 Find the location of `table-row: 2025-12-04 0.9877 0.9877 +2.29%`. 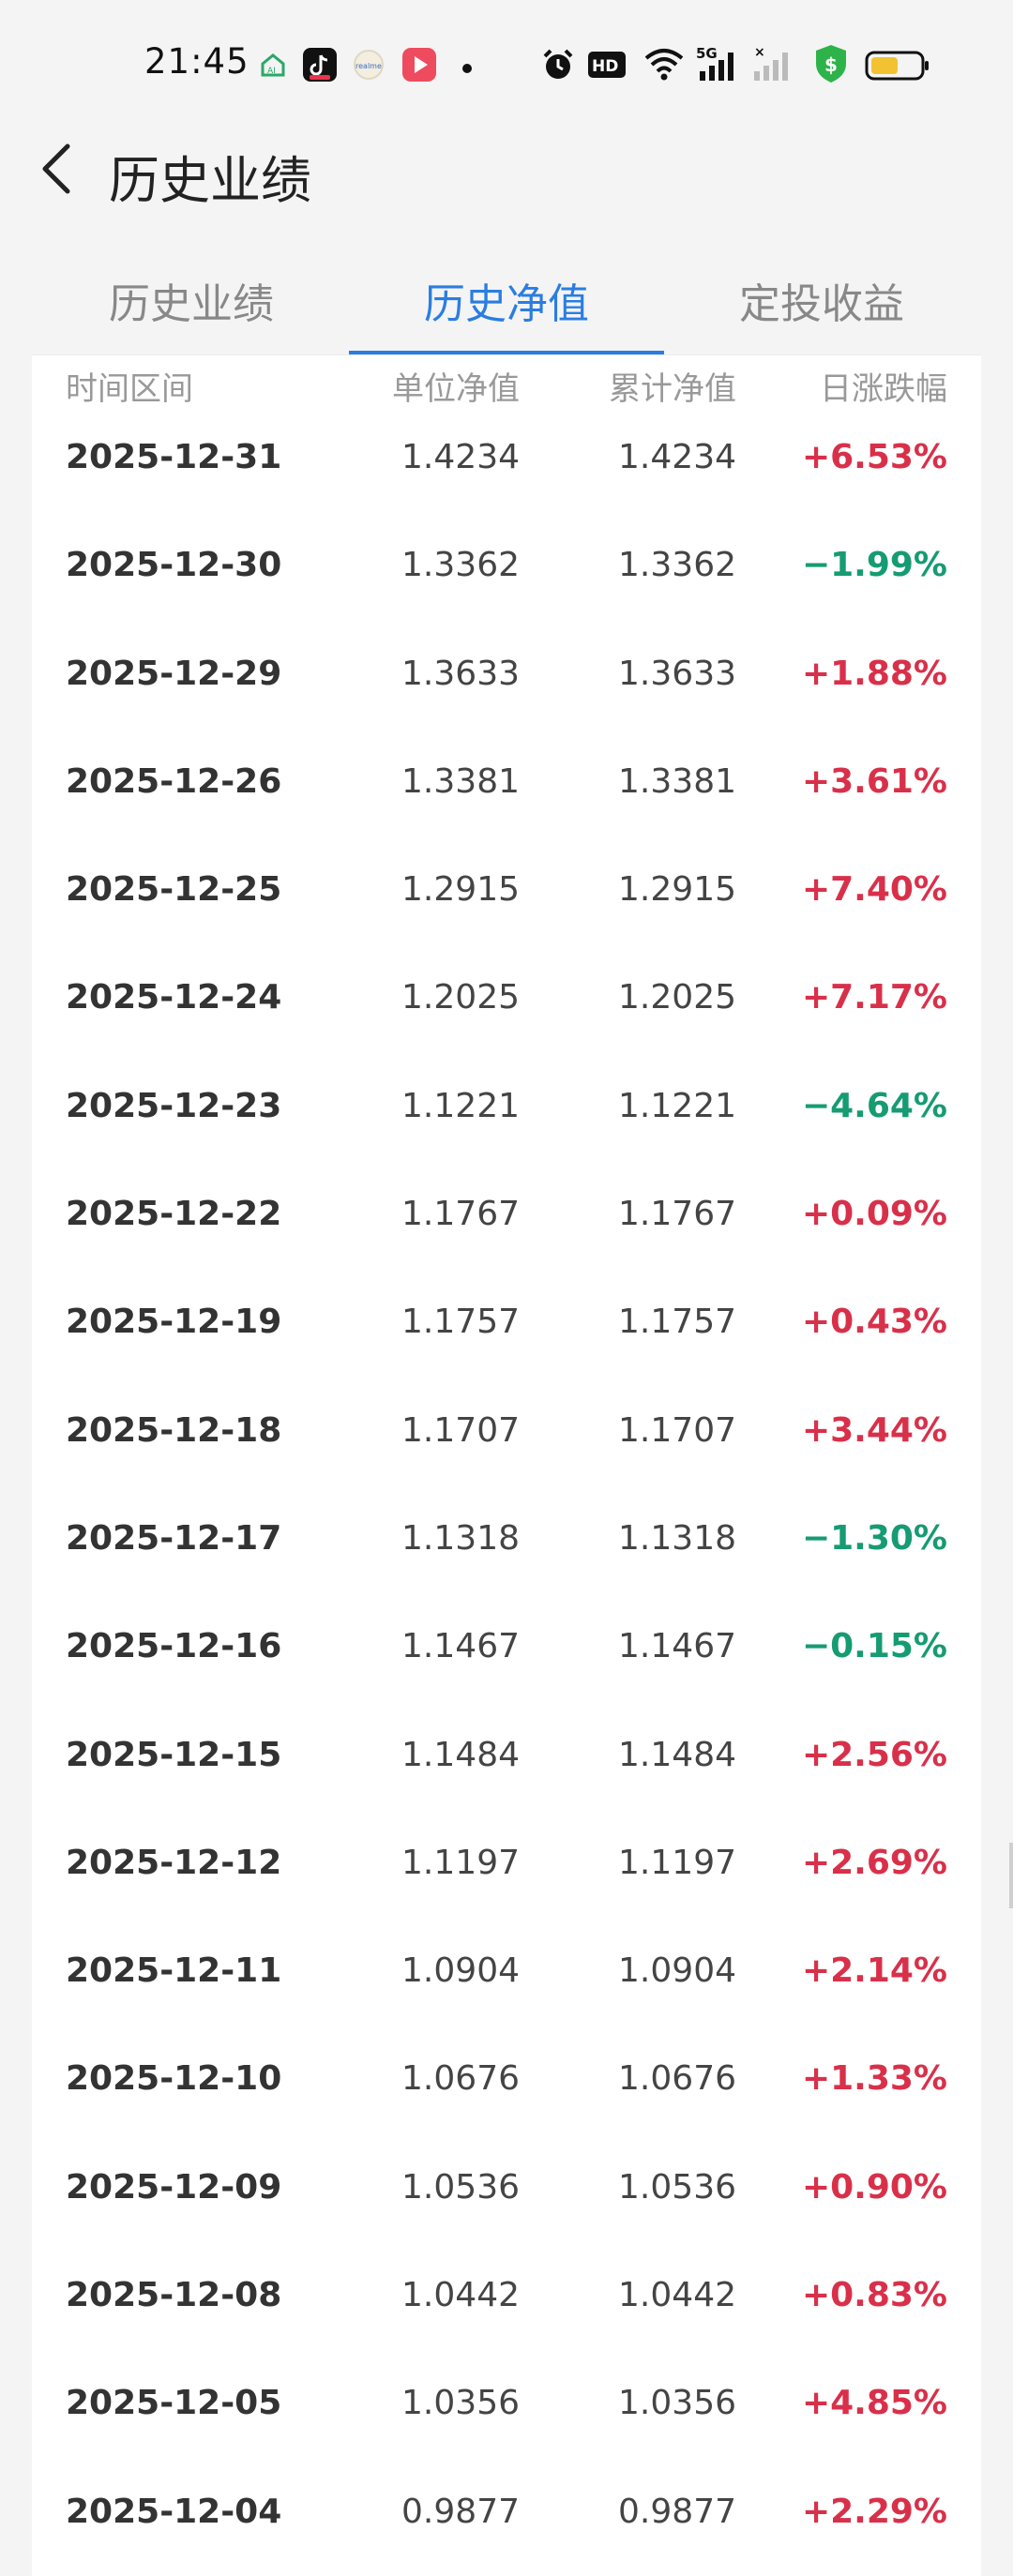

table-row: 2025-12-04 0.9877 0.9877 +2.29% is located at coordinates (506, 2522).